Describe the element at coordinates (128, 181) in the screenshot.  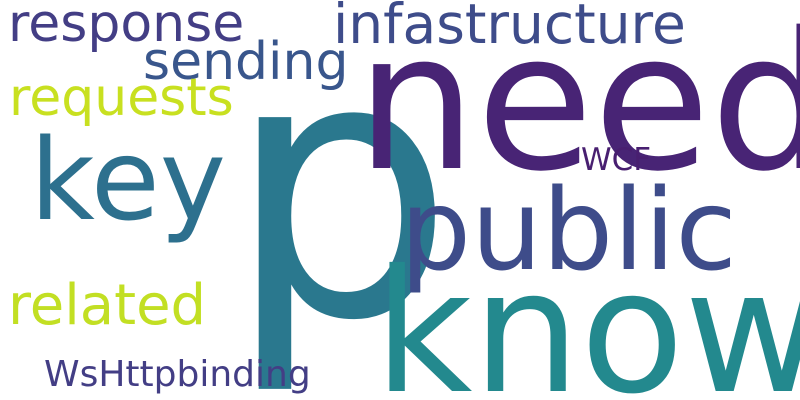
I see `word-key: key` at that location.